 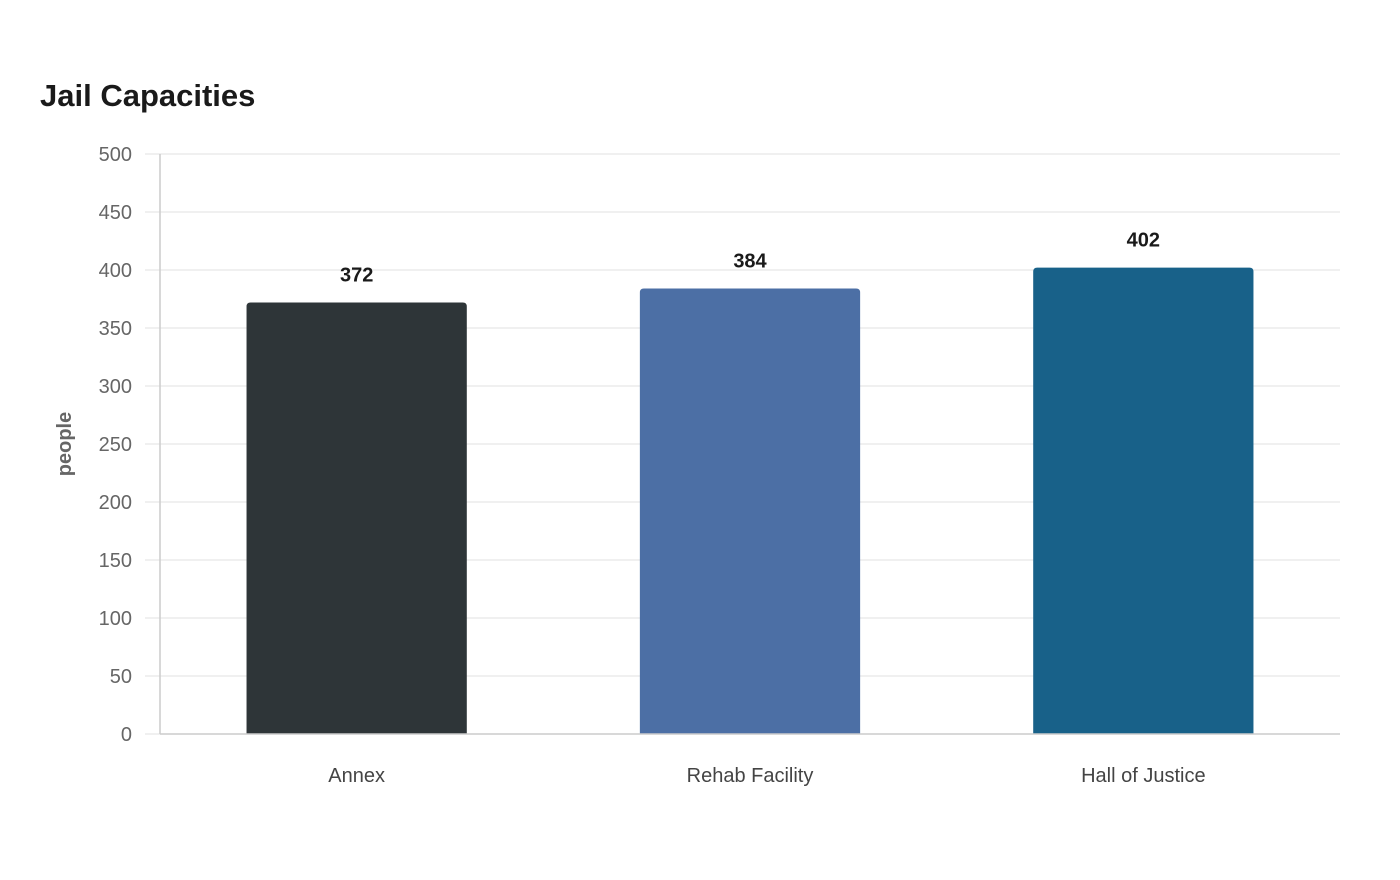 I want to click on y-tick-label: 250, so click(x=115, y=445).